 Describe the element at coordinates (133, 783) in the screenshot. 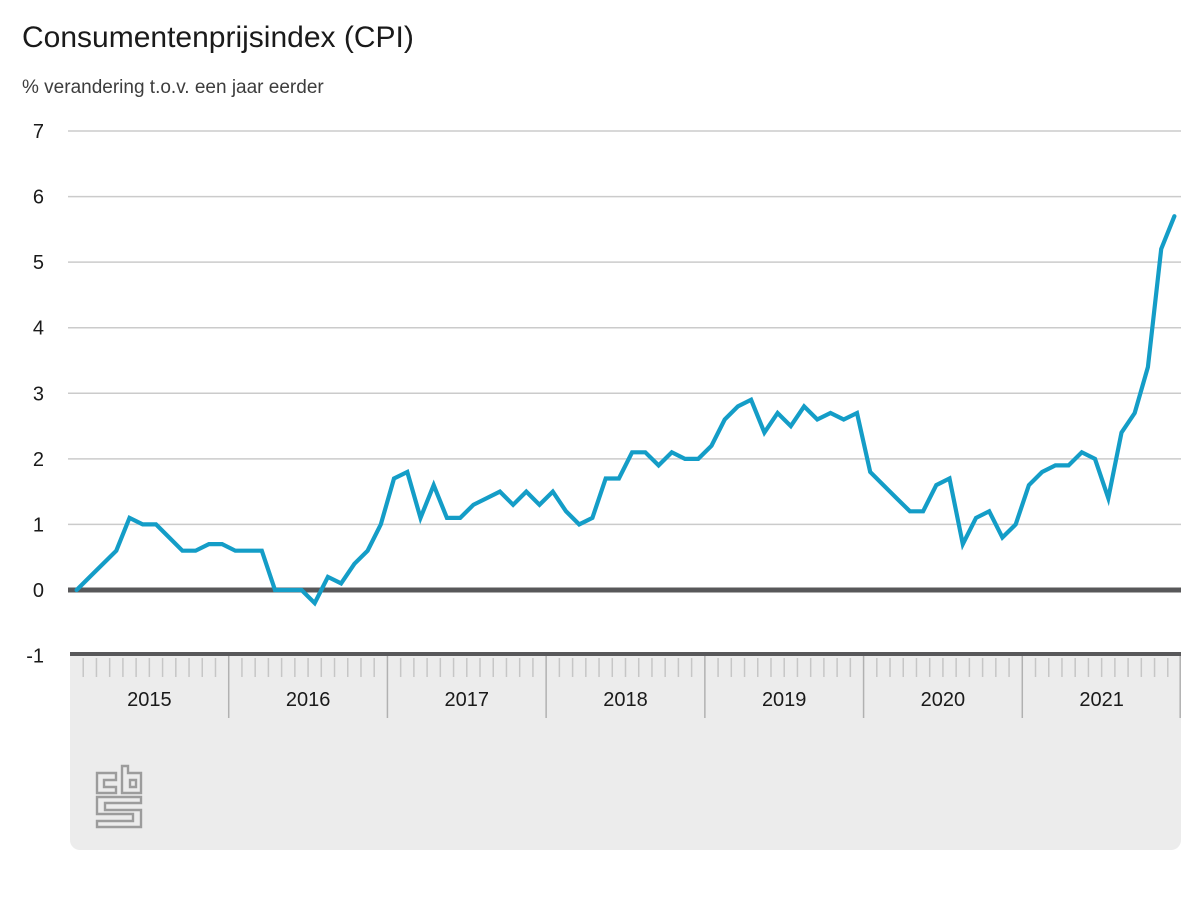

I see `cbs-logo-letter-b-counter` at that location.